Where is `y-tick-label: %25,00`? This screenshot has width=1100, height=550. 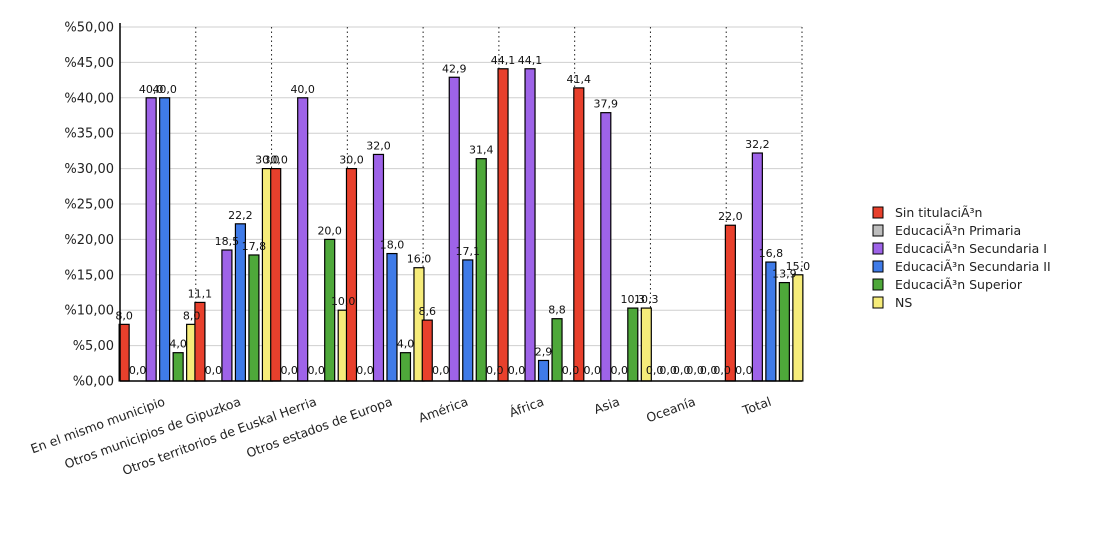
y-tick-label: %25,00 is located at coordinates (89, 205).